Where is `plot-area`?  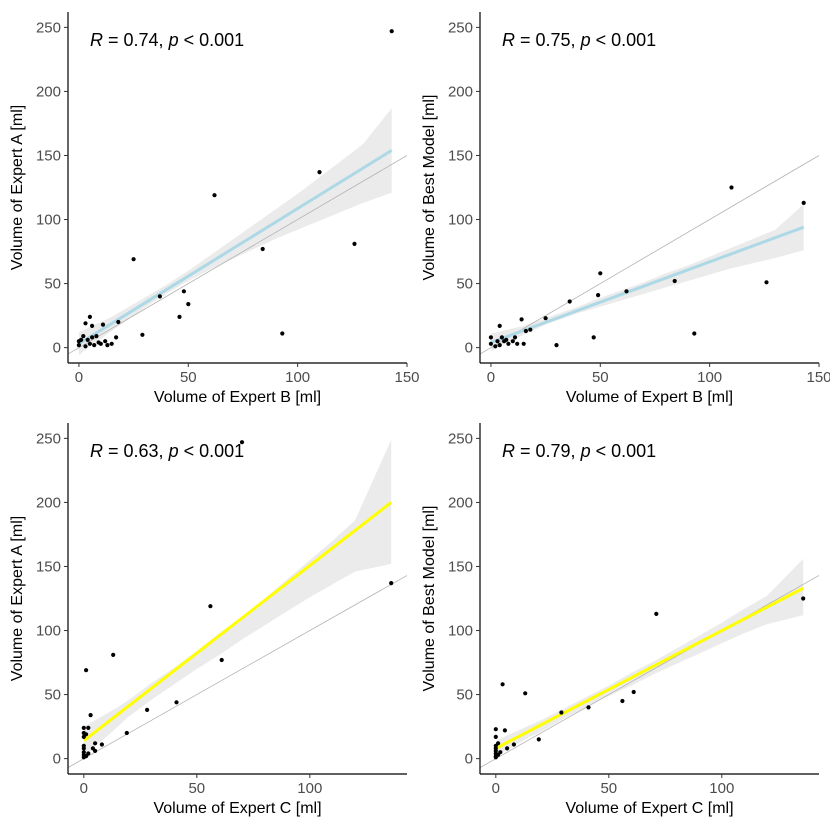 plot-area is located at coordinates (649, 663).